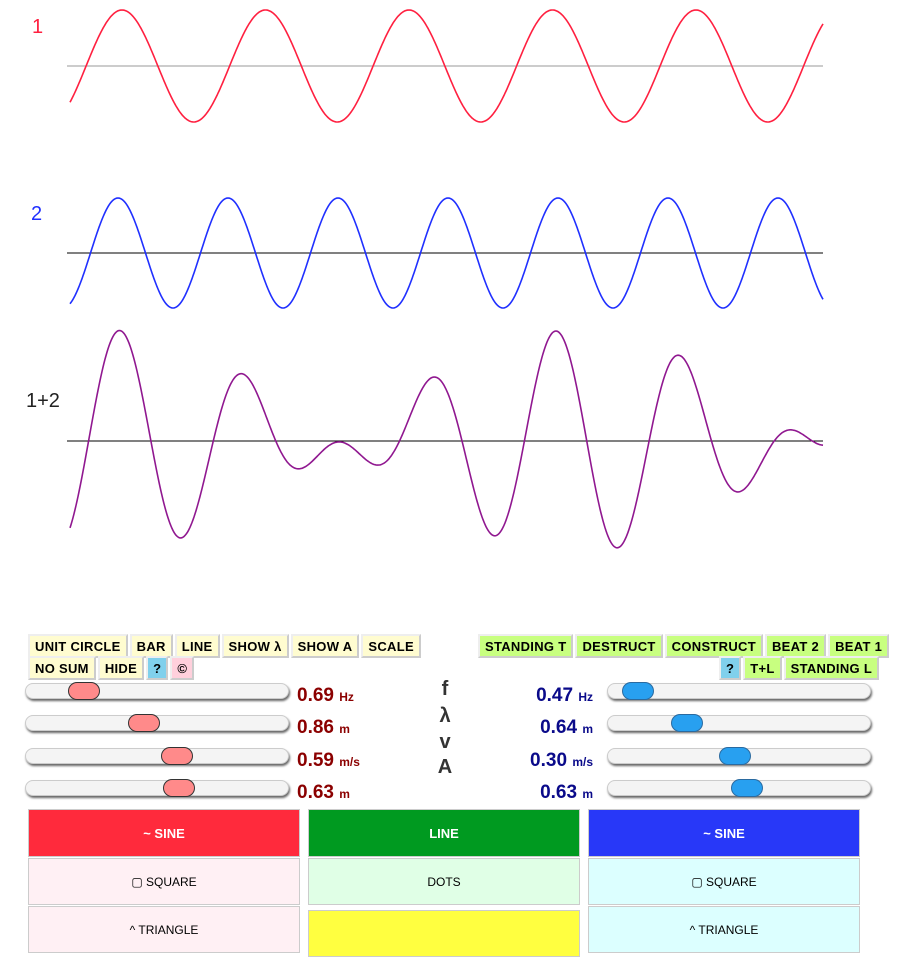 The height and width of the screenshot is (957, 898). Describe the element at coordinates (176, 756) in the screenshot. I see `wave1-velocity-slider-thumb` at that location.